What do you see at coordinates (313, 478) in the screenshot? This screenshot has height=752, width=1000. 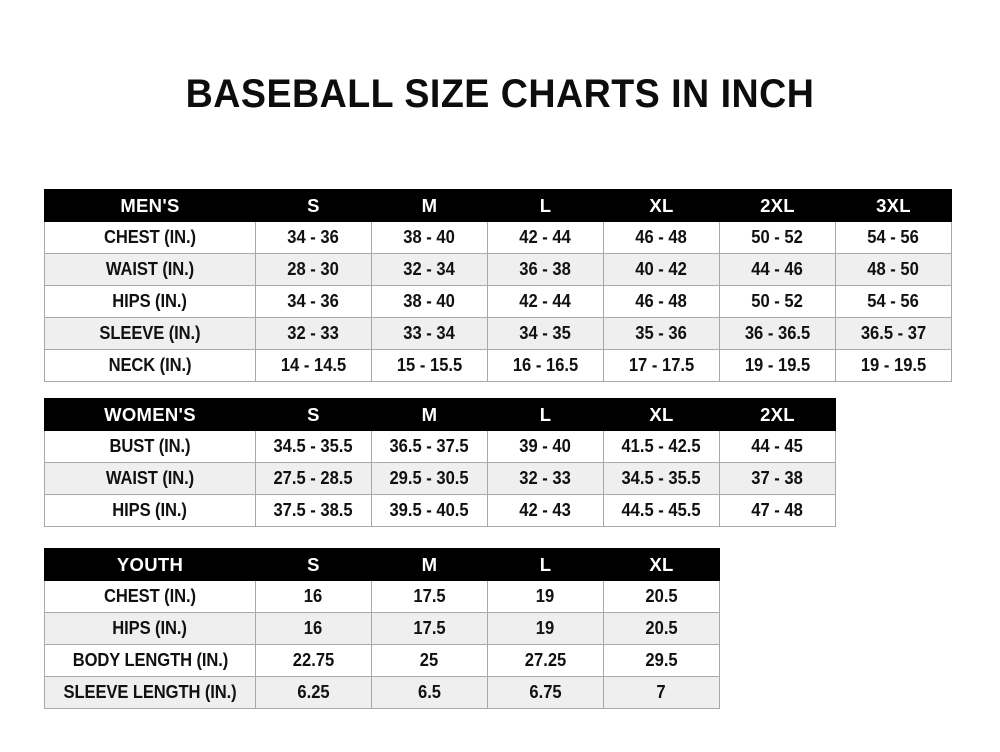 I see `measurement-cell: 27.5 - 28.5` at bounding box center [313, 478].